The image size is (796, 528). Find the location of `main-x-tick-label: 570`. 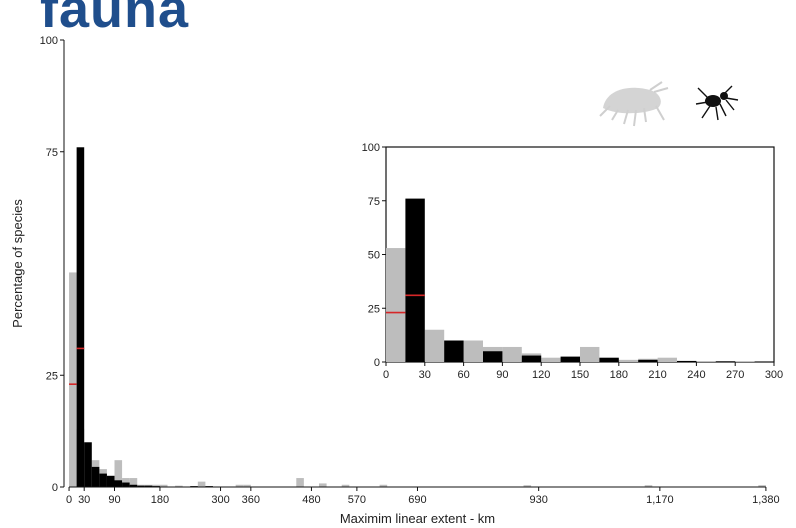

main-x-tick-label: 570 is located at coordinates (357, 500).